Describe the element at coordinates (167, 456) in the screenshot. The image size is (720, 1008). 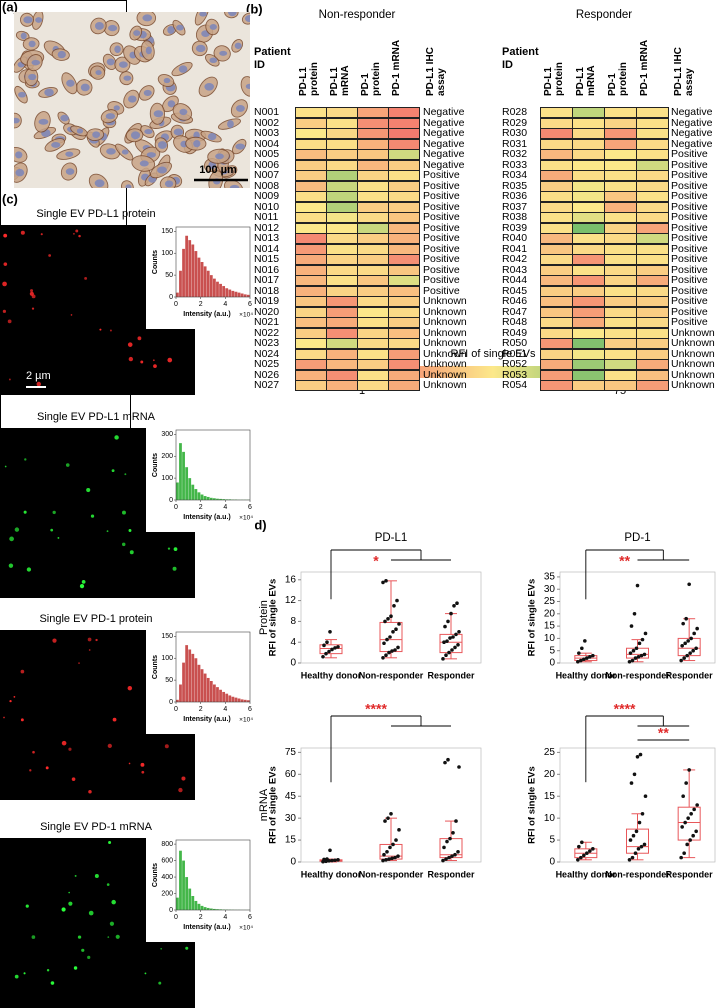
I see `y-tick-label: 200` at that location.